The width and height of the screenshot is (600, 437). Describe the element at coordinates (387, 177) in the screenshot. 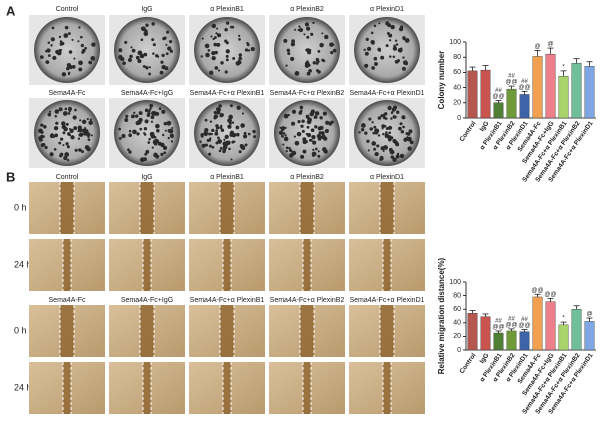

I see `photo-label: α PlexinD1` at that location.